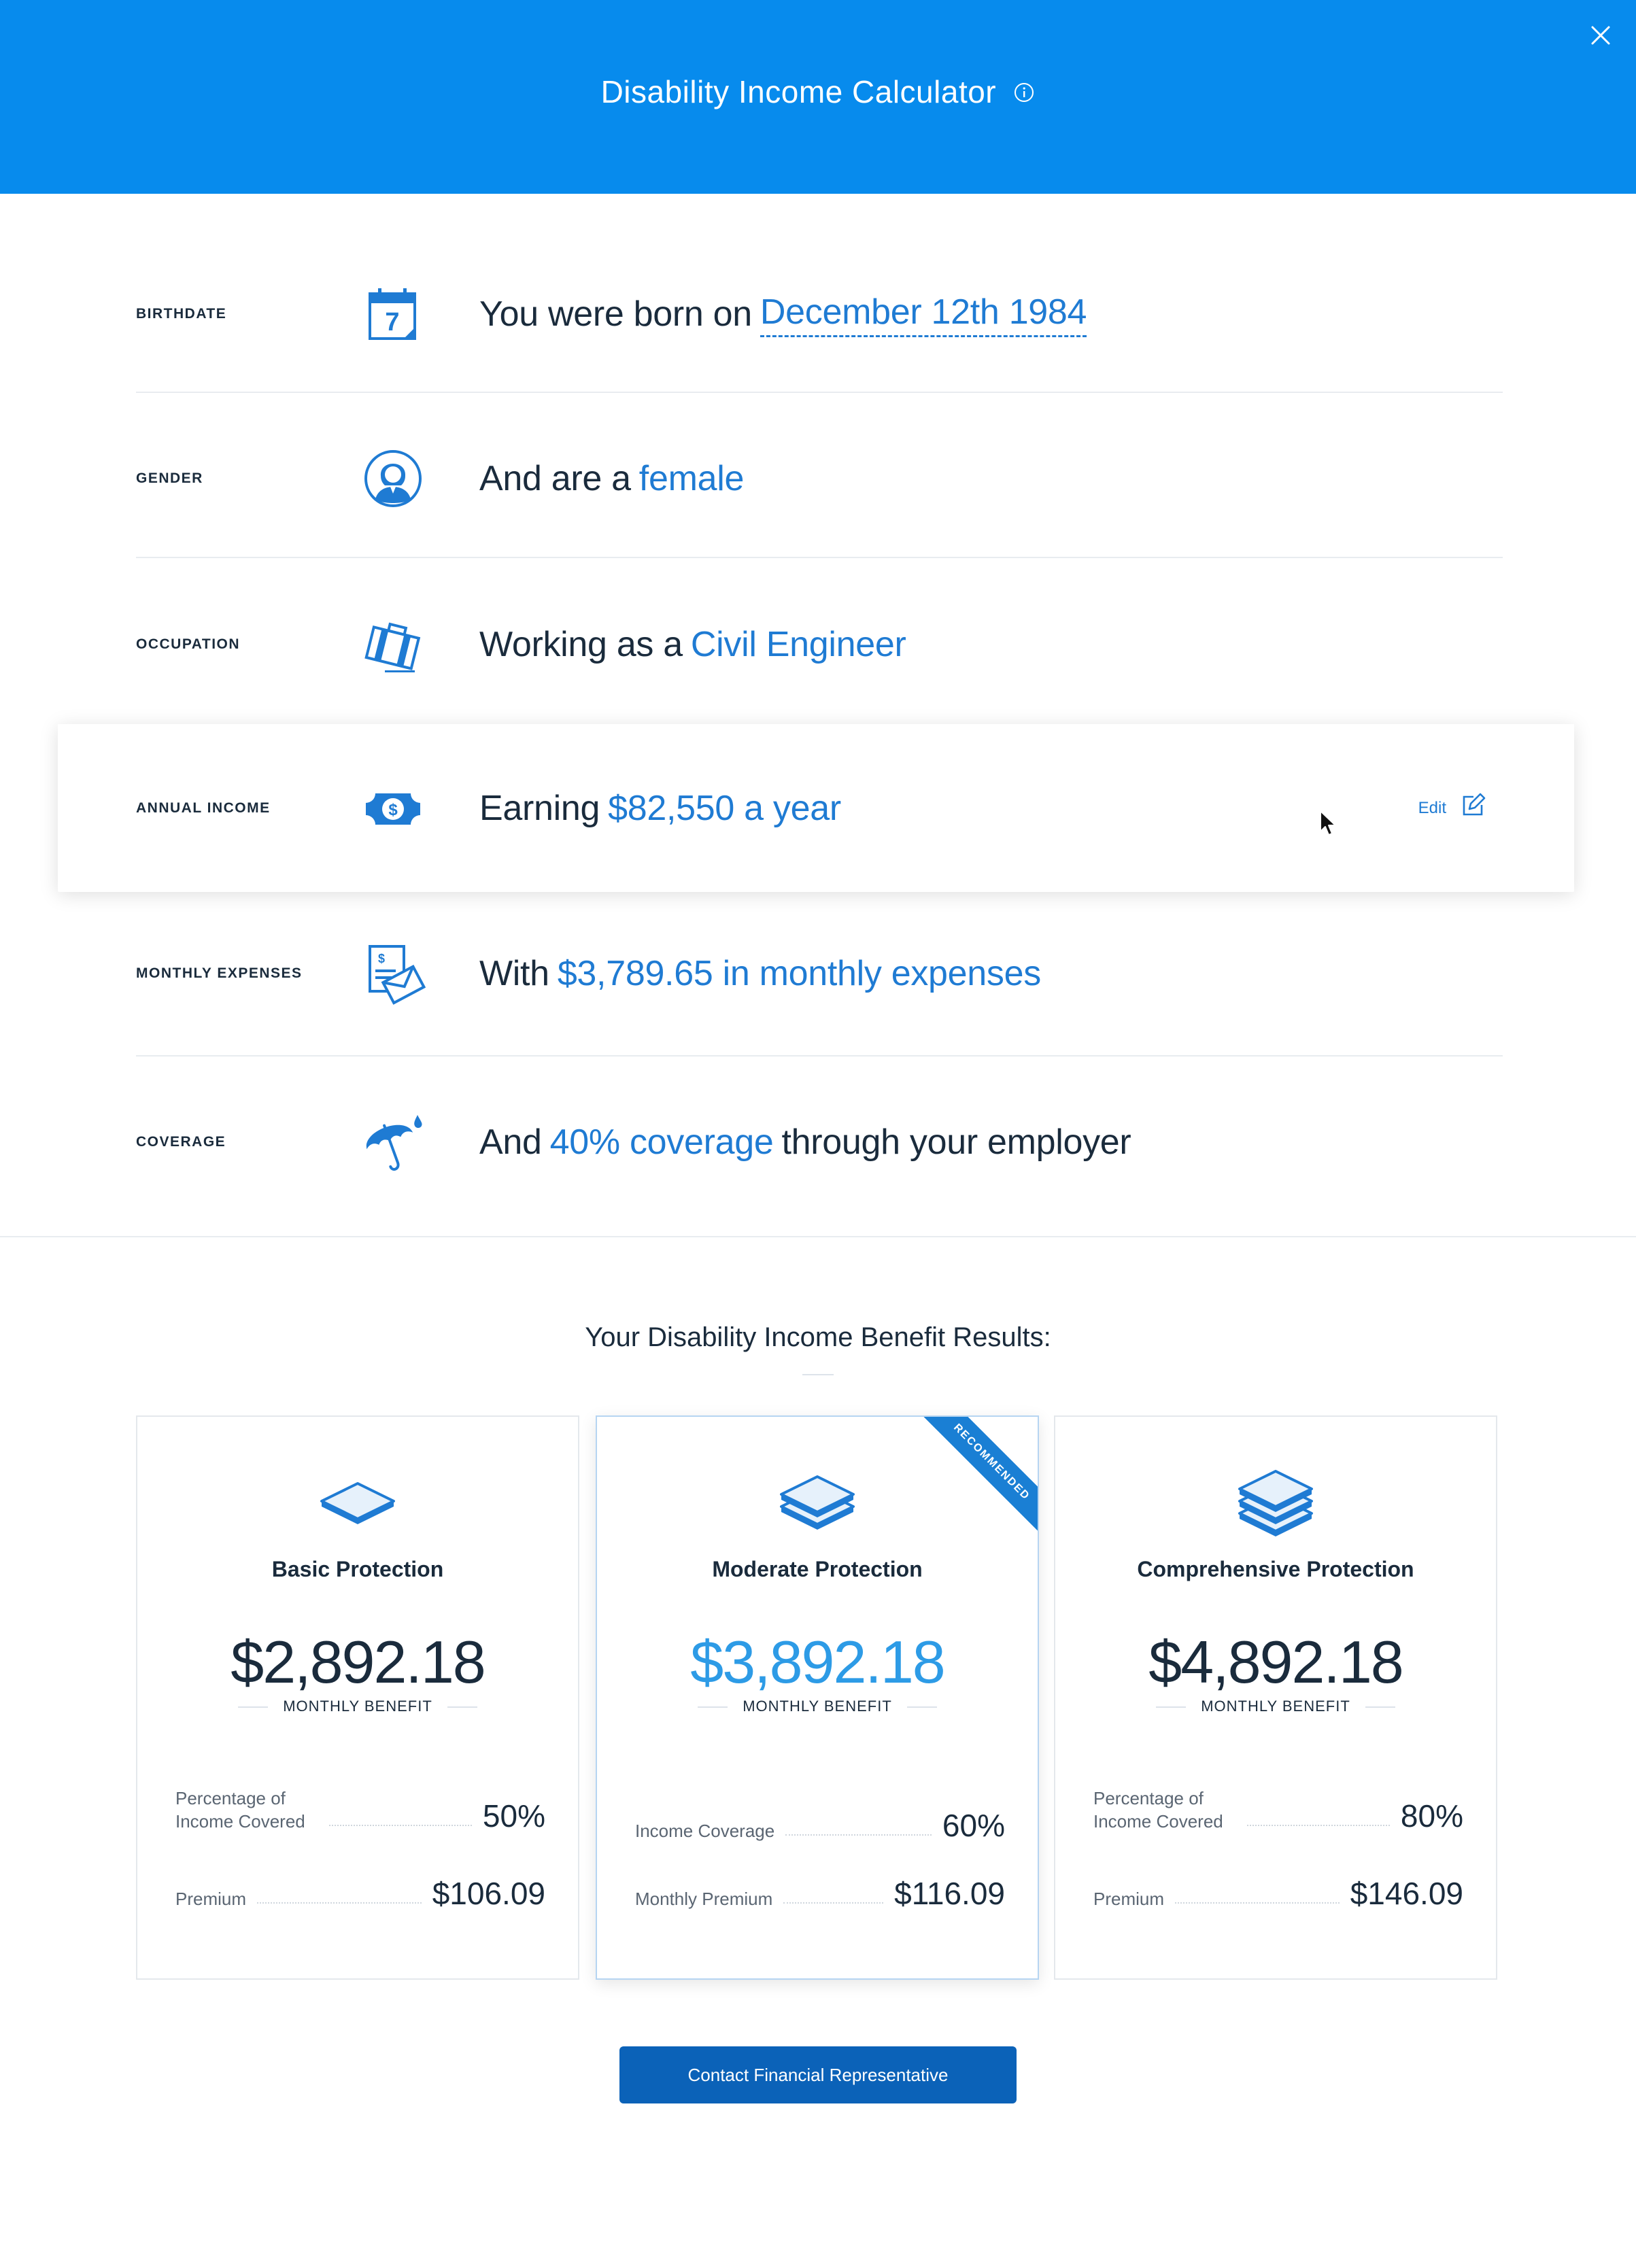 The image size is (1636, 2268). What do you see at coordinates (360, 1810) in the screenshot?
I see `plan-stat-coverage: Percentage of Income Covered 50%` at bounding box center [360, 1810].